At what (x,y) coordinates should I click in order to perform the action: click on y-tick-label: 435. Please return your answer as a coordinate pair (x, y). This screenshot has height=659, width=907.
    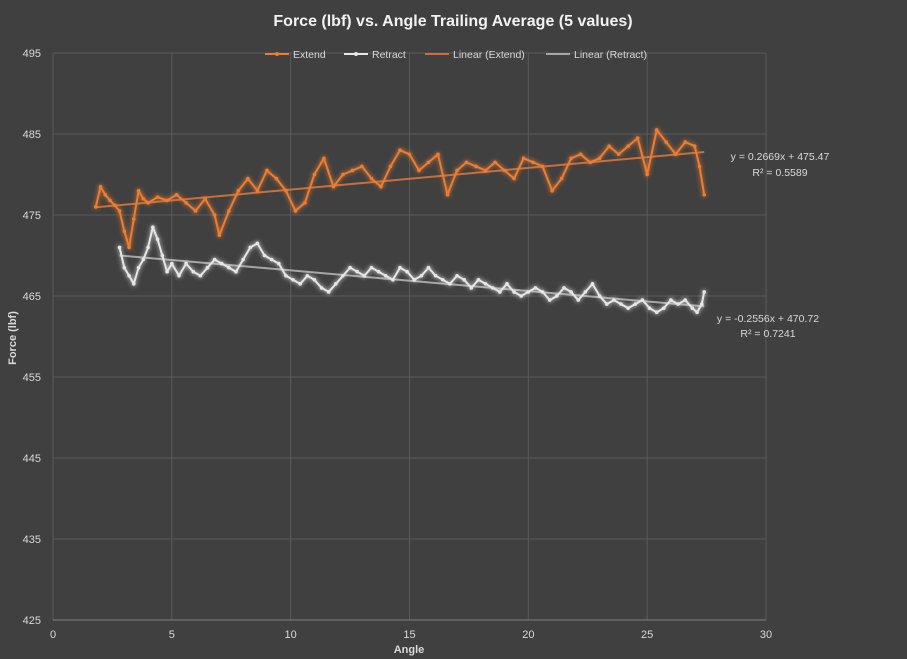
    Looking at the image, I should click on (32, 540).